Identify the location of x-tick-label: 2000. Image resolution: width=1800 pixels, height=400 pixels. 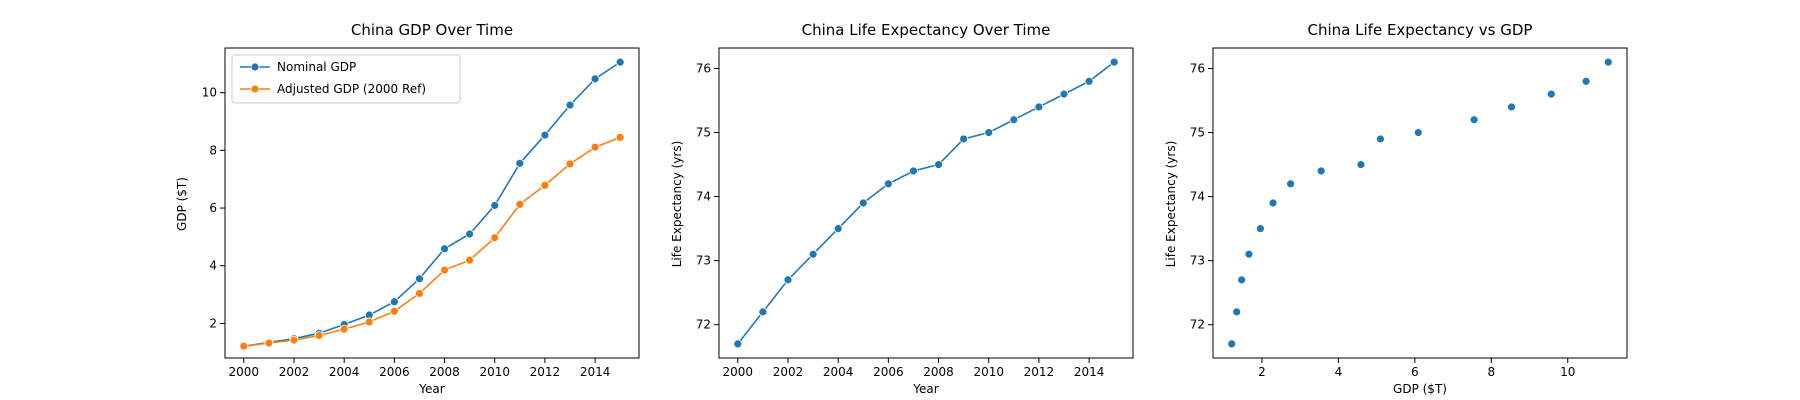
(244, 372).